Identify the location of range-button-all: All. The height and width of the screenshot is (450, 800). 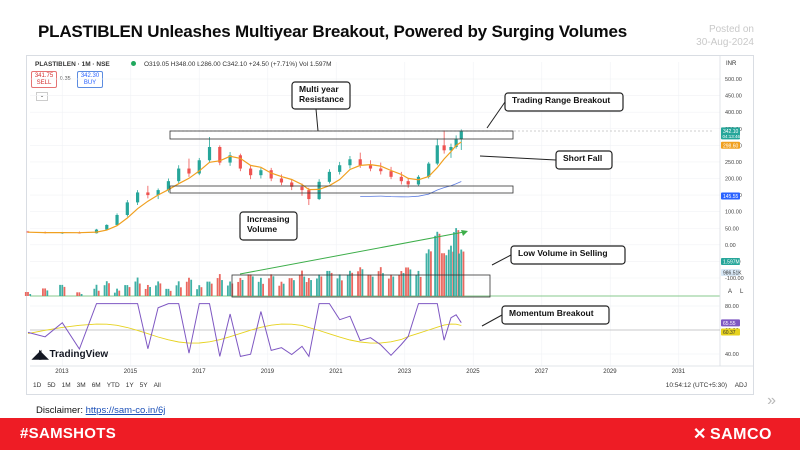
(157, 385).